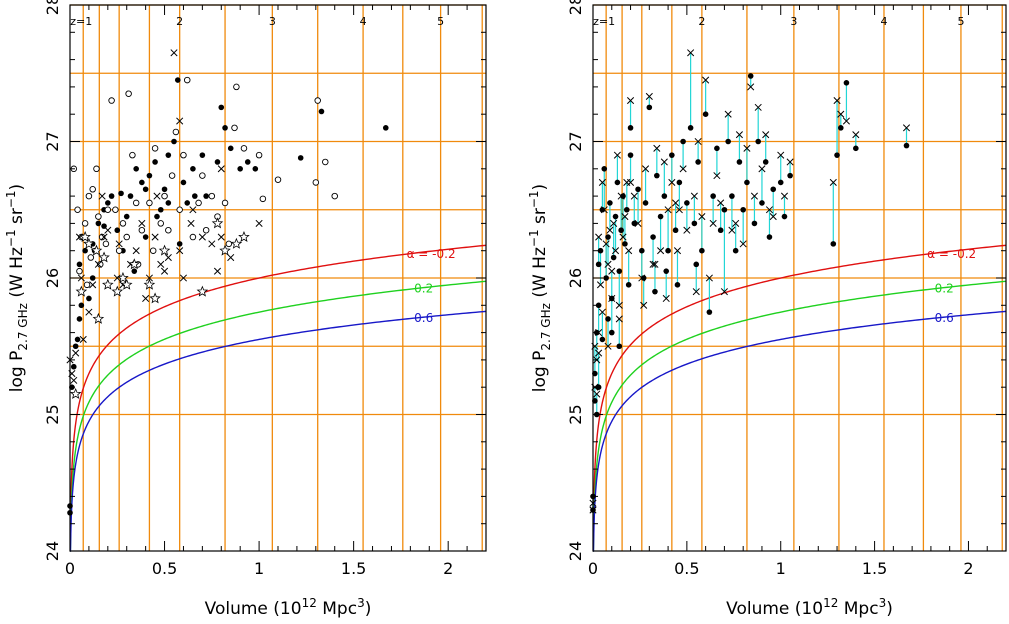 This screenshot has height=624, width=1009. Describe the element at coordinates (179, 21) in the screenshot. I see `redshift-label: 2` at that location.